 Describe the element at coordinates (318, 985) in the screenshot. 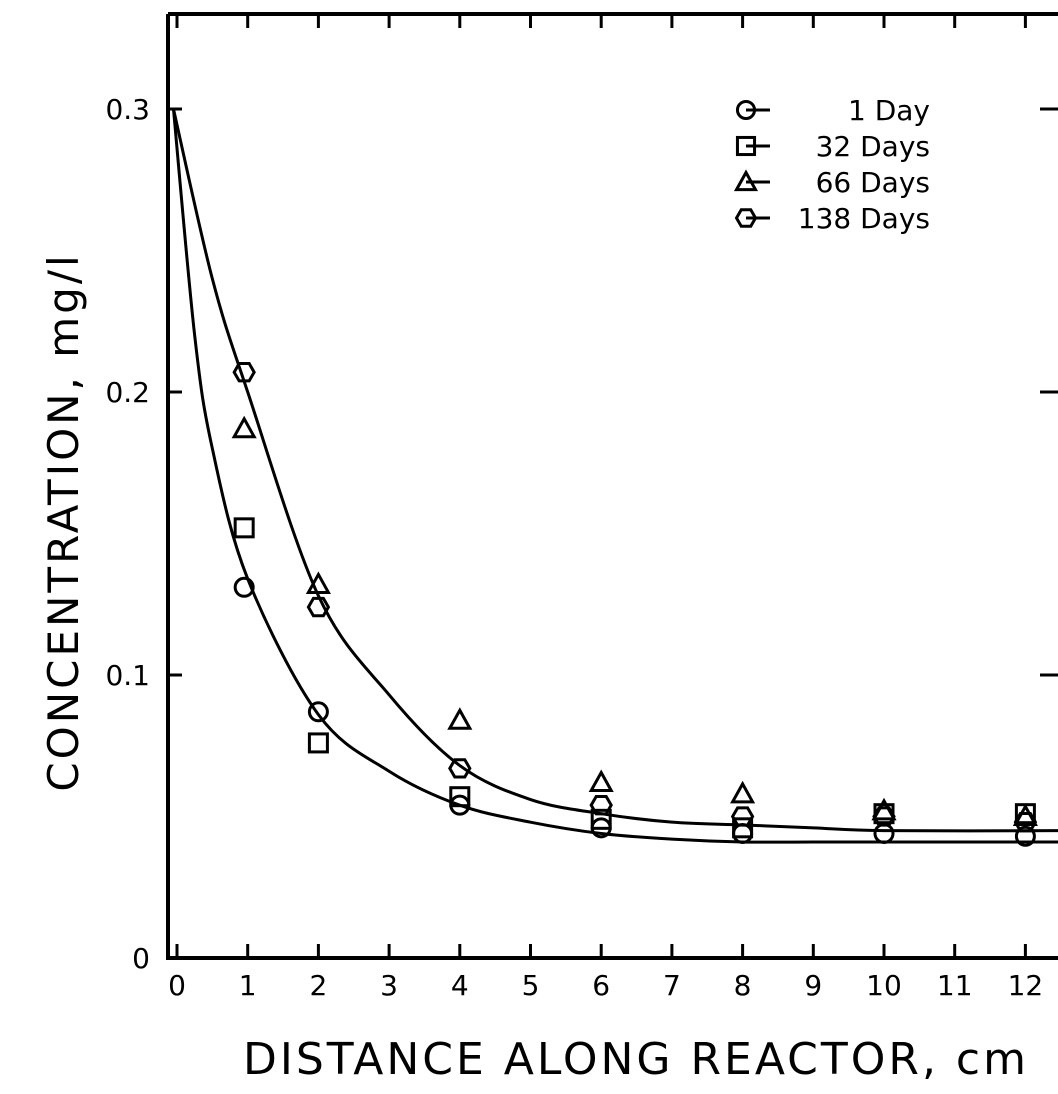

I see `x-tick-label-2: 2` at that location.